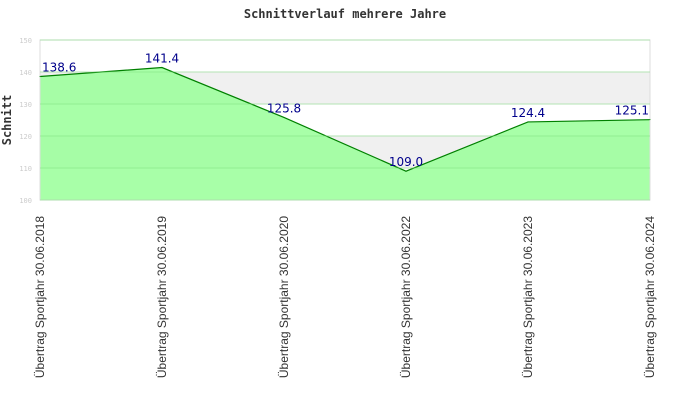  I want to click on x-tick-label: Übertrag Sportjahr 30.06.2022, so click(406, 297).